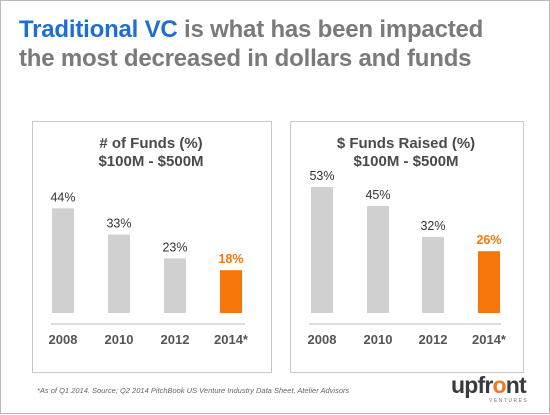 The width and height of the screenshot is (550, 415). I want to click on bar-raised-2012, so click(433, 274).